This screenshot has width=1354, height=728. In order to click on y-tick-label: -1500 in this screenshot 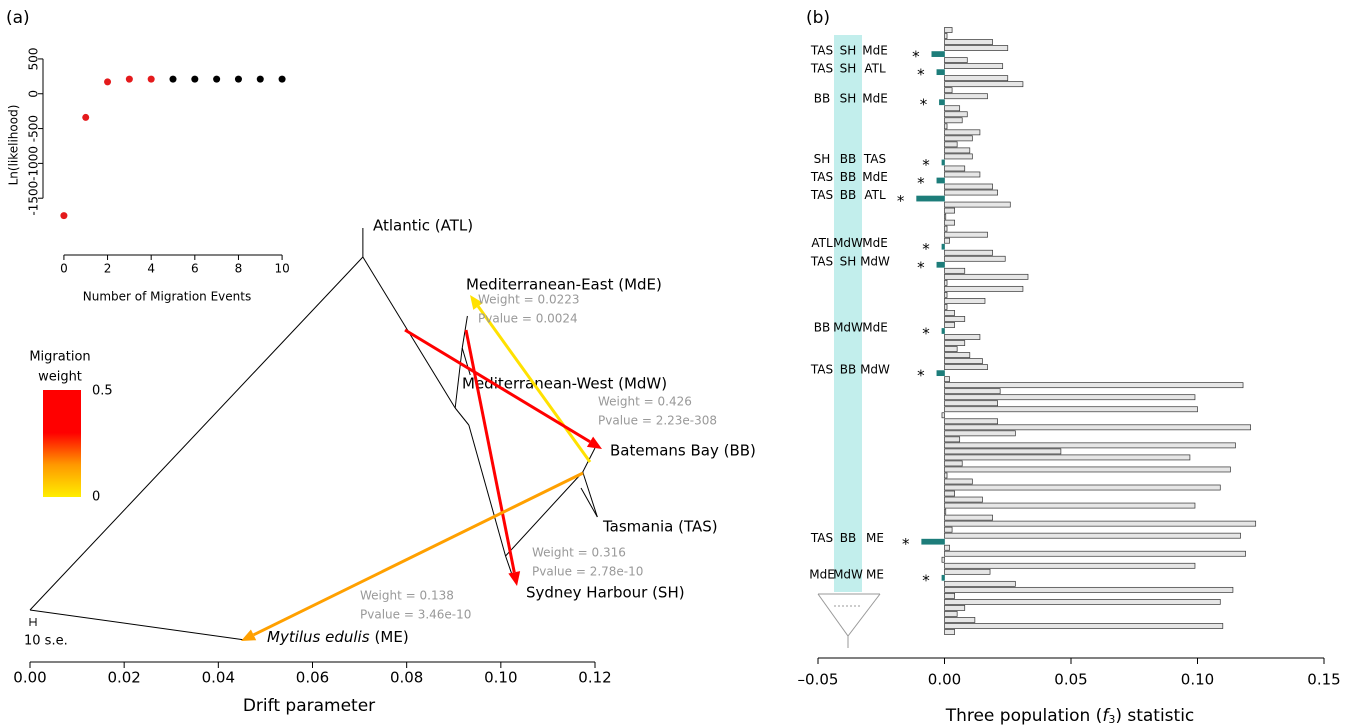, I will do `click(34, 198)`.